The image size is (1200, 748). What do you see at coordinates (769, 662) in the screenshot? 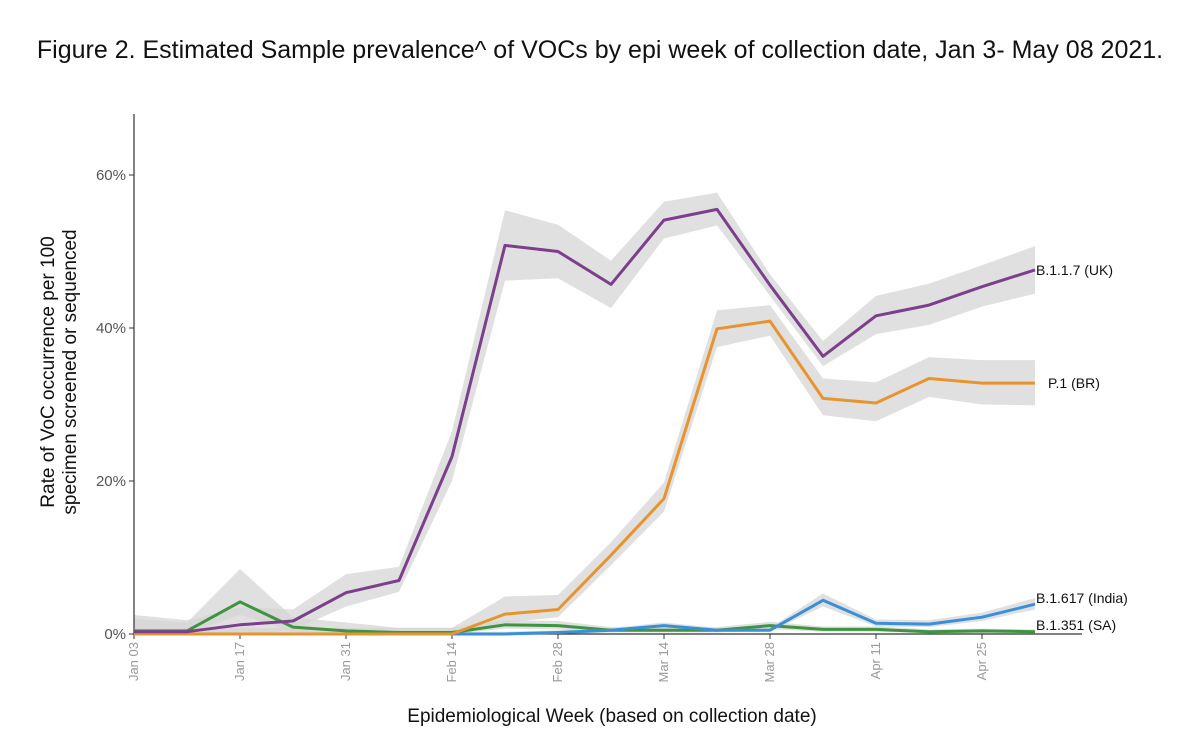
I see `x-tick-label: Mar 28` at bounding box center [769, 662].